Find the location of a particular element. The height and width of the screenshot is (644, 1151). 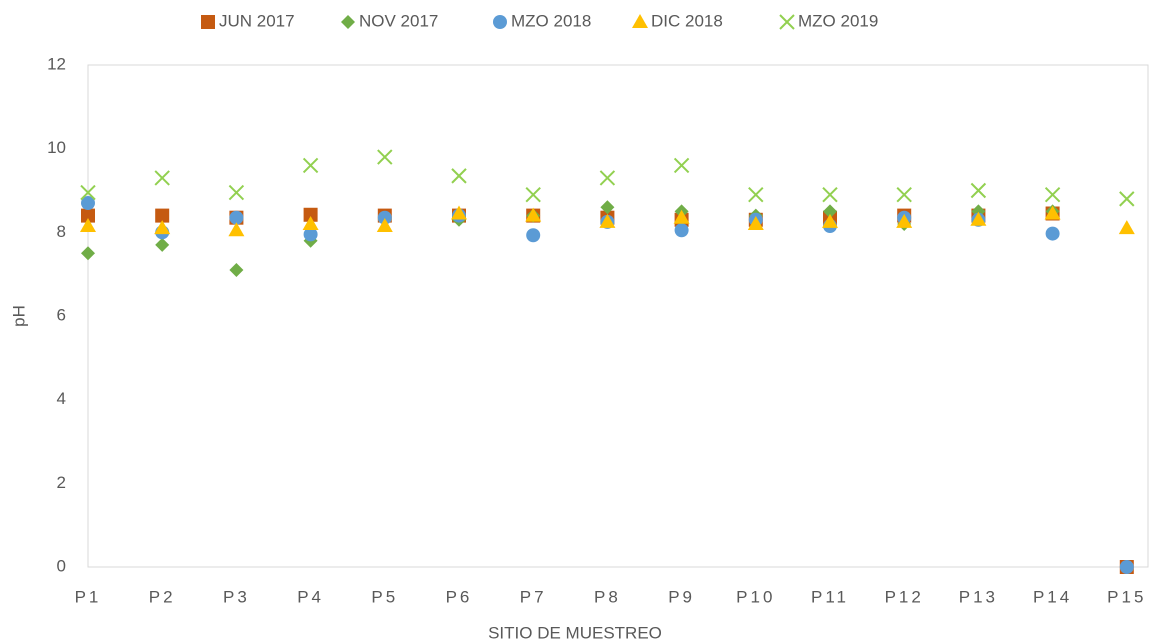

legend-label: MZO 2019 is located at coordinates (838, 20).